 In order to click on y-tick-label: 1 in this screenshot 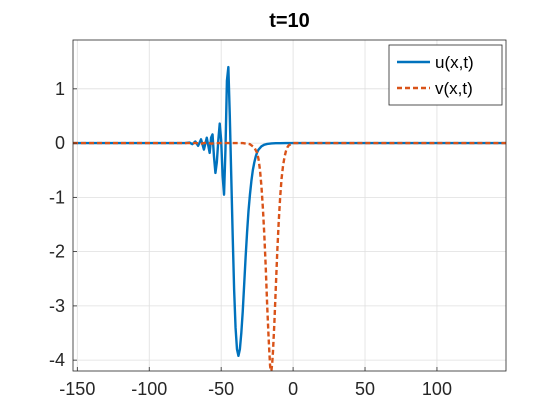, I will do `click(60, 89)`.